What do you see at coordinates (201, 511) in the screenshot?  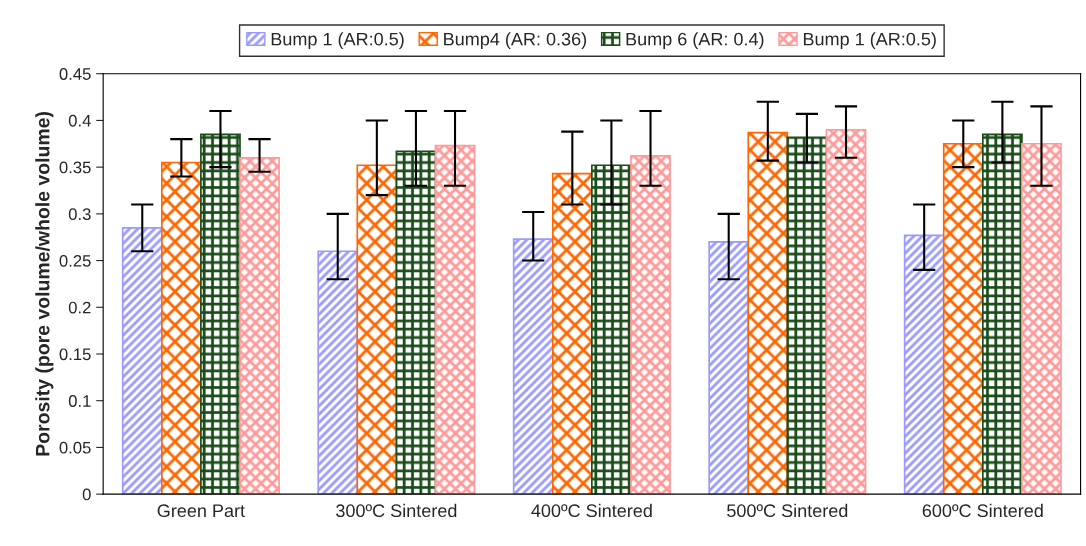 I see `x-tick-label: Green Part` at bounding box center [201, 511].